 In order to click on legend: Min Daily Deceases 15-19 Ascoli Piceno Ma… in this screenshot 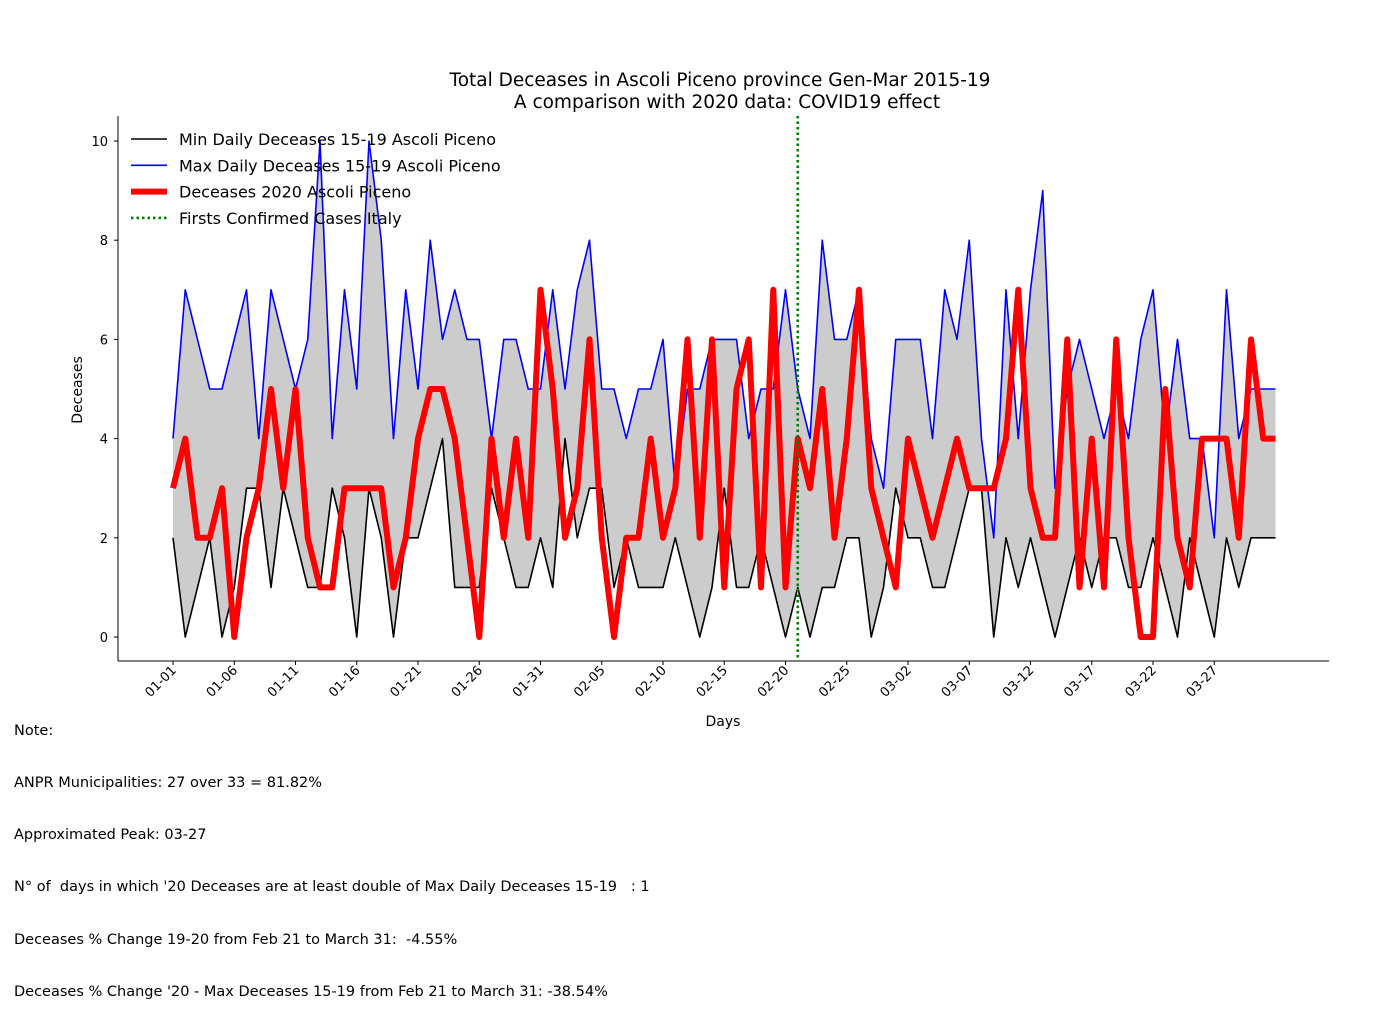, I will do `click(316, 179)`.